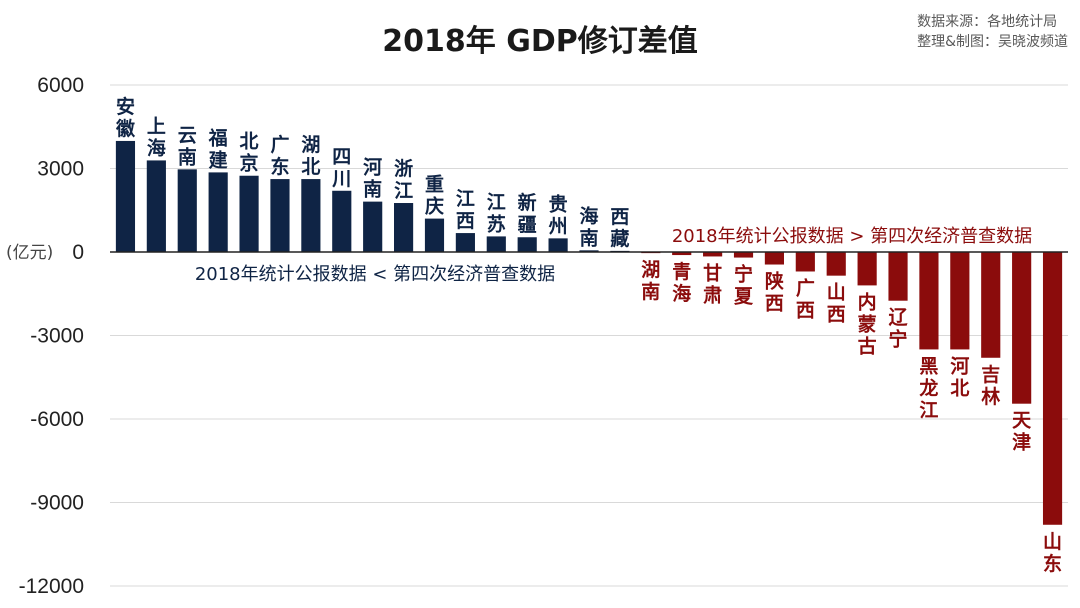 This screenshot has width=1080, height=608. I want to click on category-label: 福建, so click(218, 148).